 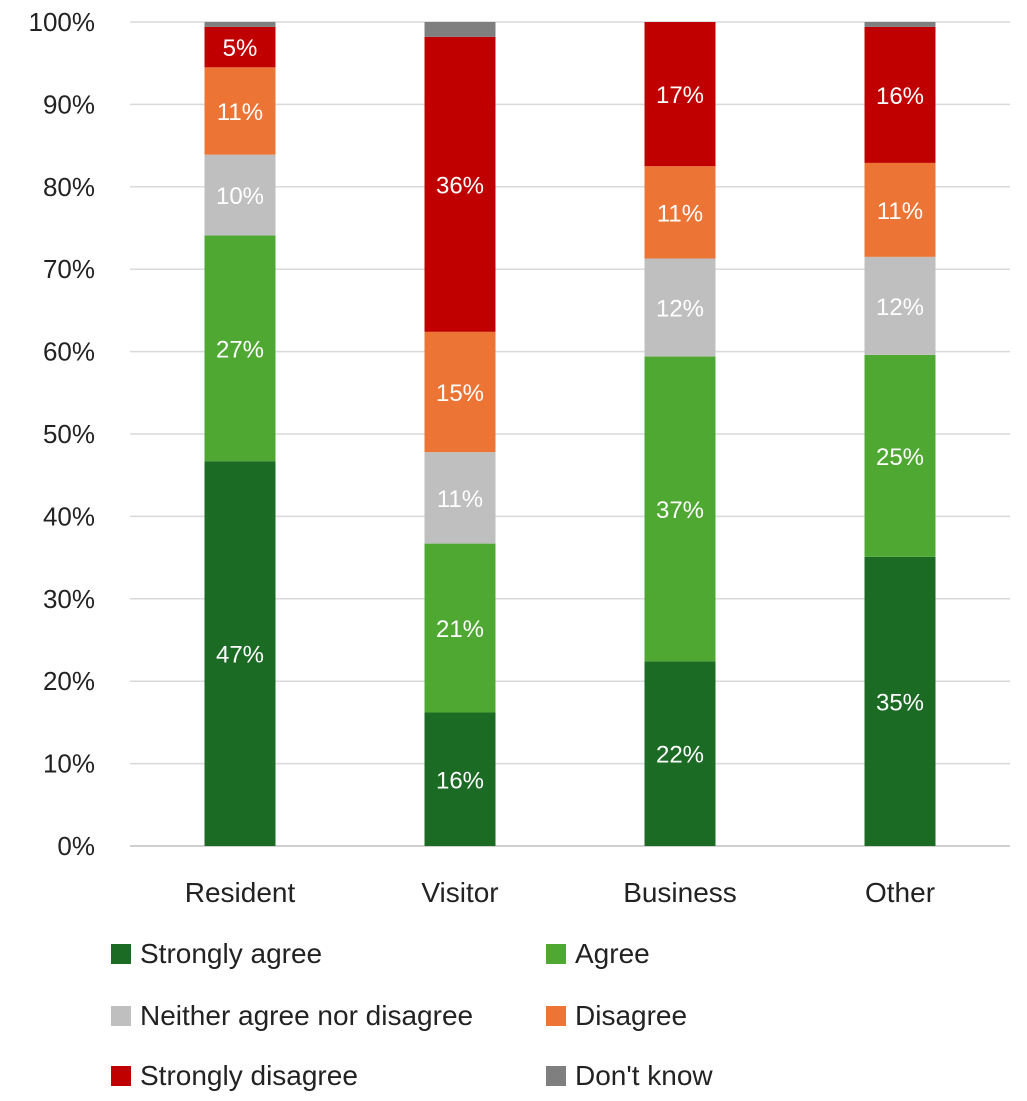 I want to click on legend-label: Don't know, so click(x=644, y=1075).